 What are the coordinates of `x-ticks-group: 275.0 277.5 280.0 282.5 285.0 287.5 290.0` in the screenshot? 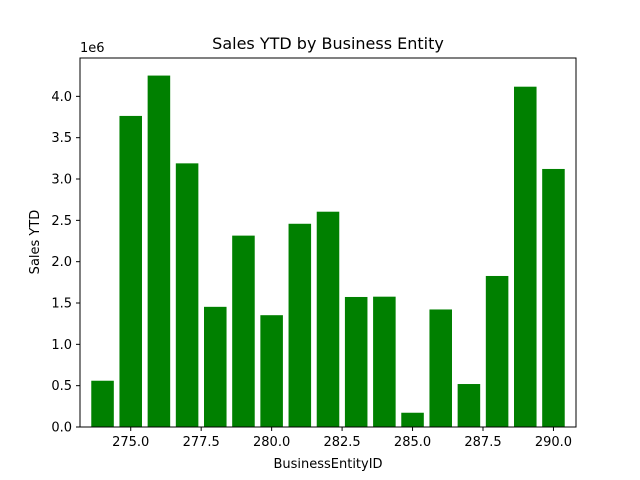 It's located at (342, 438).